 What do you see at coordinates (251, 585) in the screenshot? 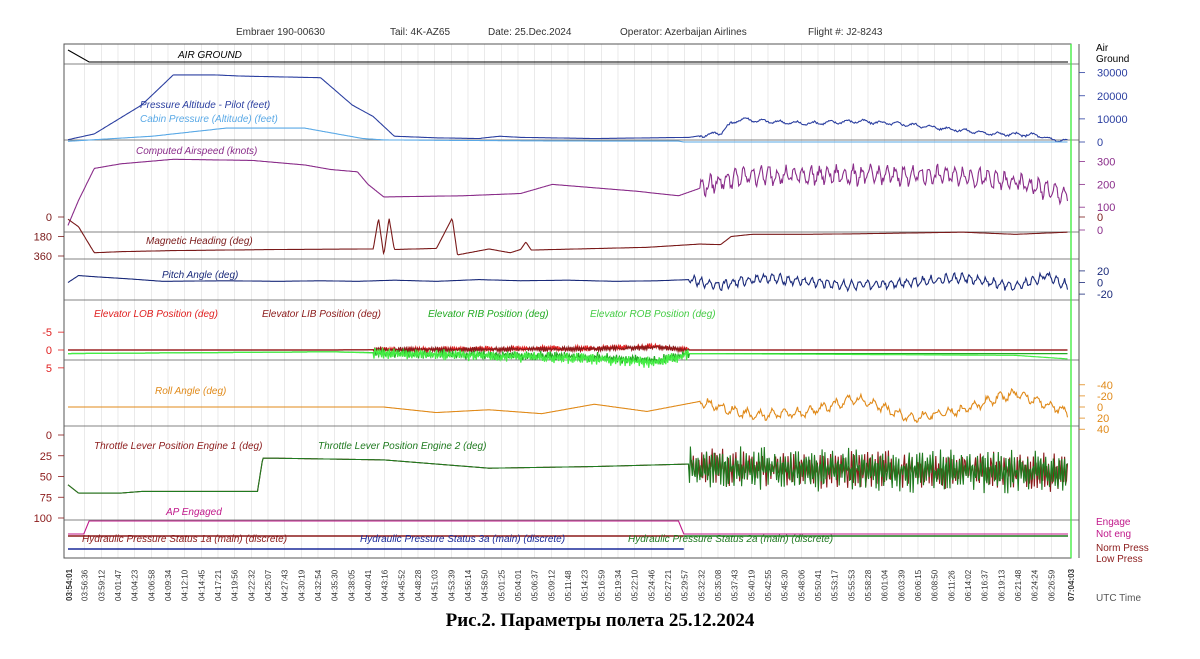
I see `x-tick-11: 04:22:32` at bounding box center [251, 585].